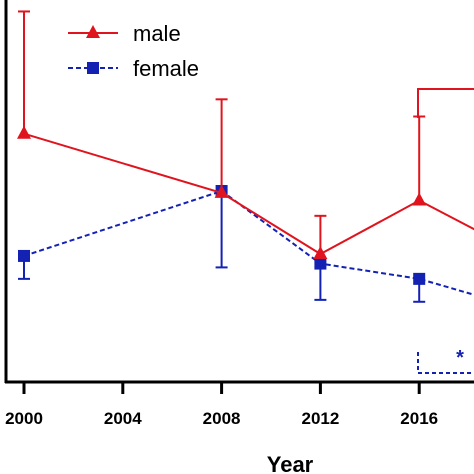  Describe the element at coordinates (445, 103) in the screenshot. I see `male-significance-bracket` at that location.